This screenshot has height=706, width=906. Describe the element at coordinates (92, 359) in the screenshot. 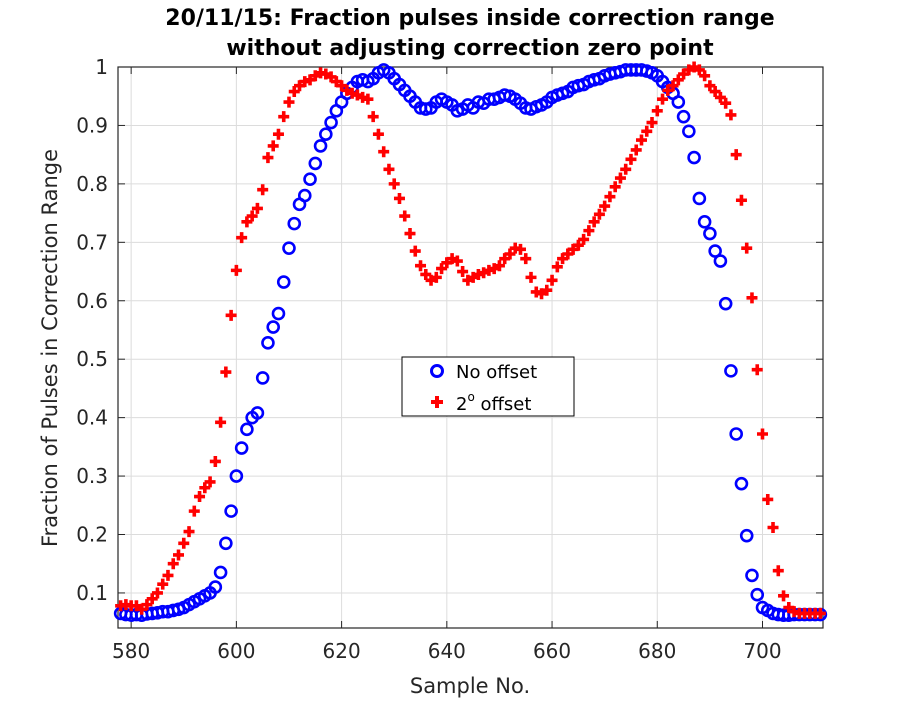

I see `y-tick-label: 0.5` at that location.